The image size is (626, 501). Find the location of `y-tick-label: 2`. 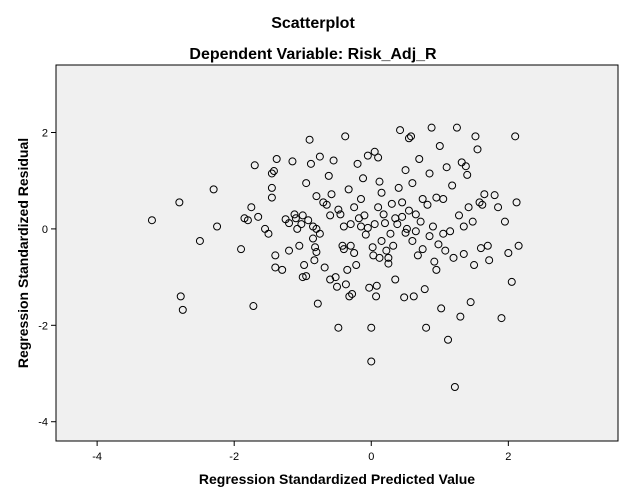

y-tick-label: 2 is located at coordinates (45, 133).